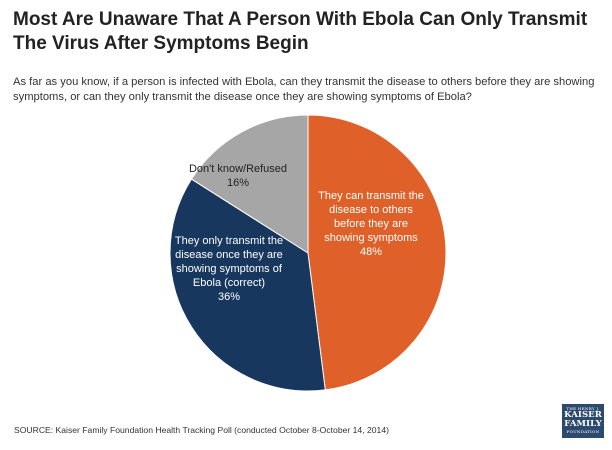  Describe the element at coordinates (238, 183) in the screenshot. I see `slice-value-label: 16%` at that location.